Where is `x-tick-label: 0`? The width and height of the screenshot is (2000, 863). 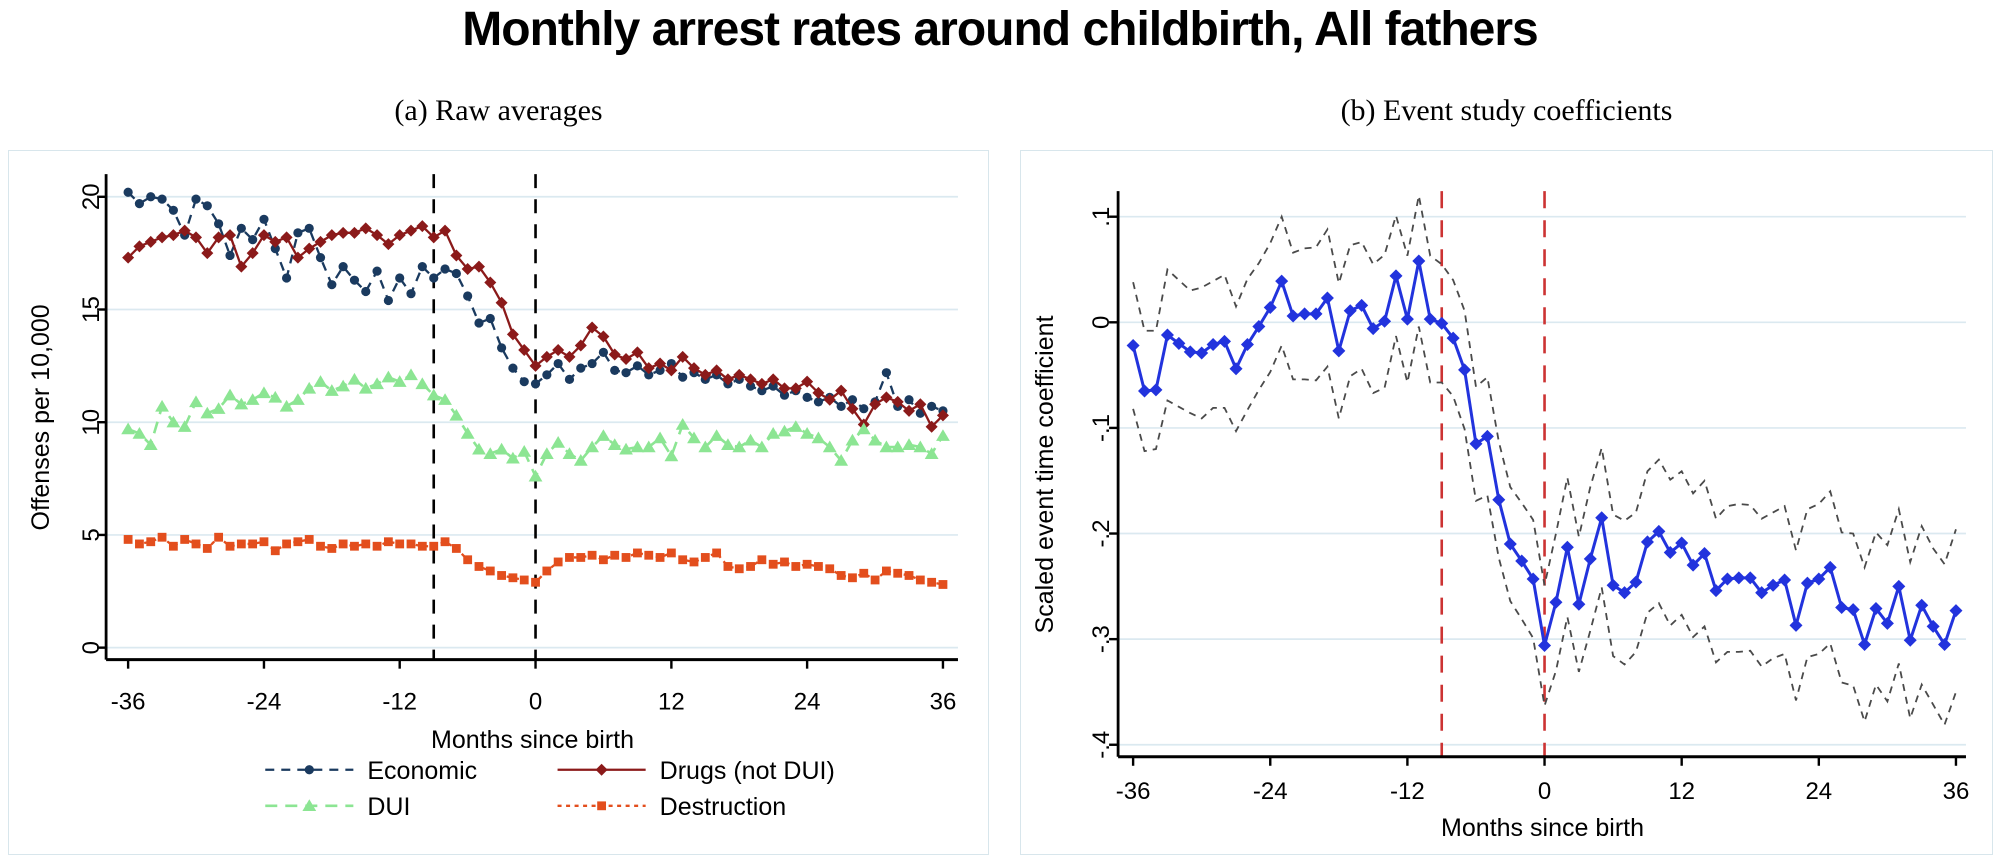
x-tick-label: 0 is located at coordinates (1544, 791).